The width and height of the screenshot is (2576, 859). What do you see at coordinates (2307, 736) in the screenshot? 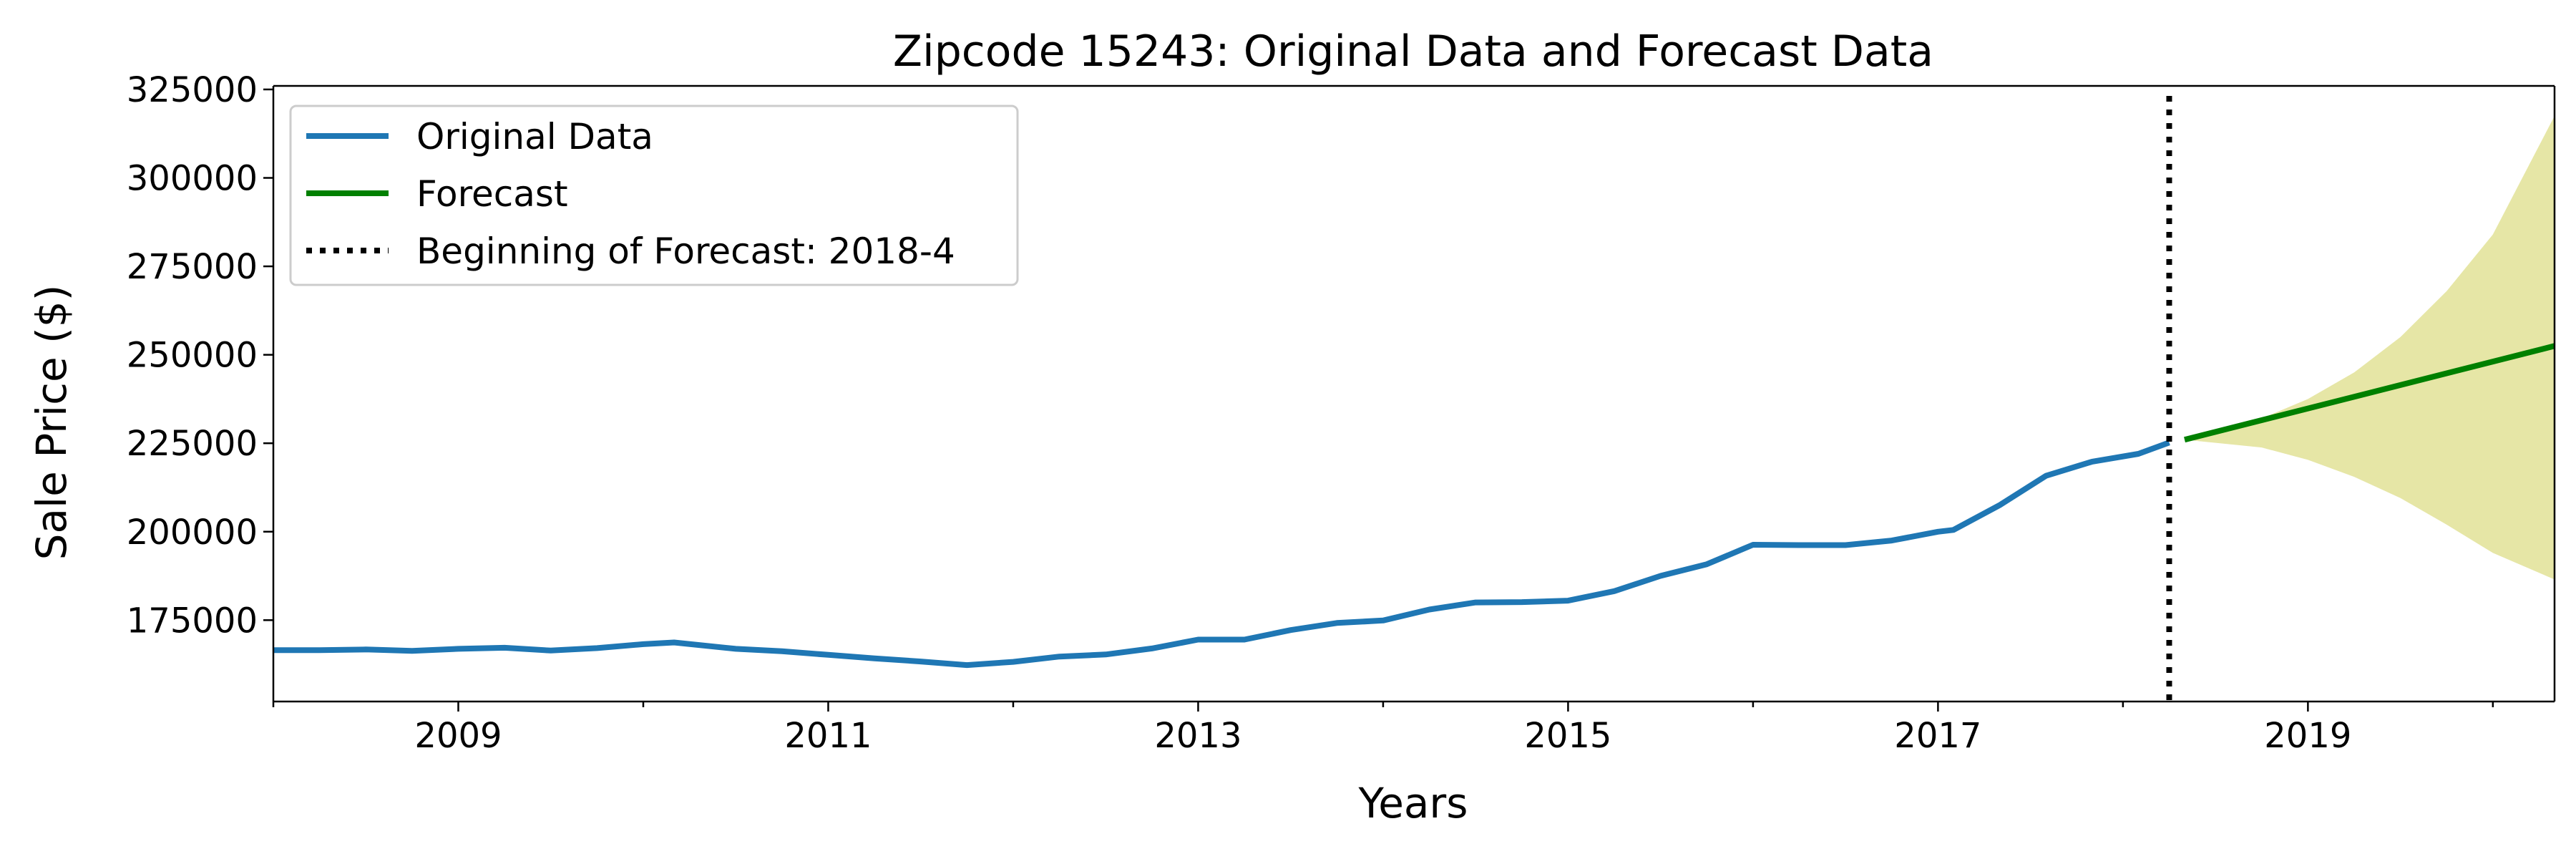
I see `x-tick-label: 2019` at bounding box center [2307, 736].